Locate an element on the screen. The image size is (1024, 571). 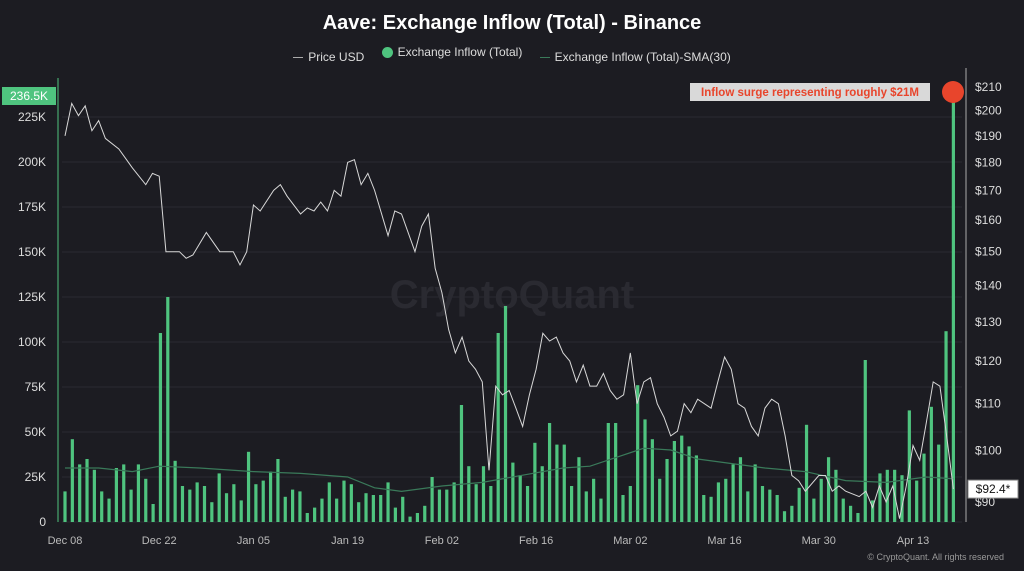
legend-item-price: Price USD is located at coordinates (328, 57).